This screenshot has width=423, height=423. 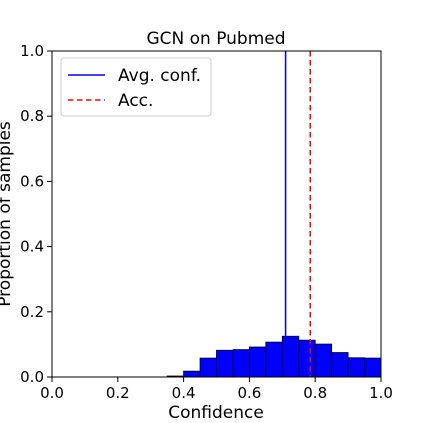 I want to click on y-tick-label: 0.4, so click(x=32, y=247).